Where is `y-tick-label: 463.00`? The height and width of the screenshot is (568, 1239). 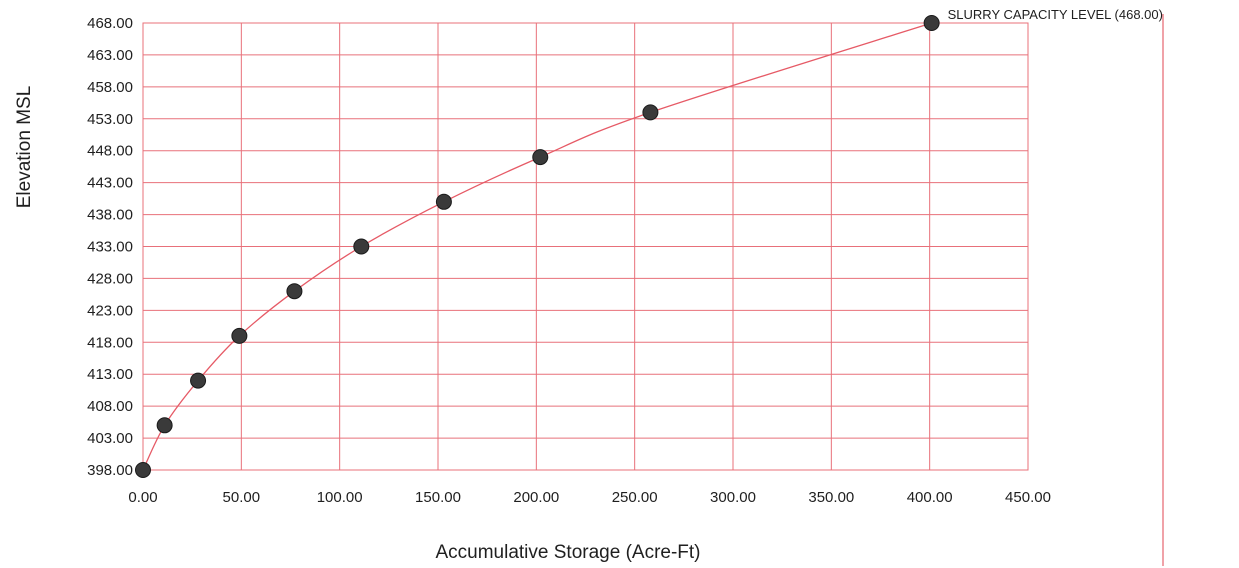
y-tick-label: 463.00 is located at coordinates (110, 55).